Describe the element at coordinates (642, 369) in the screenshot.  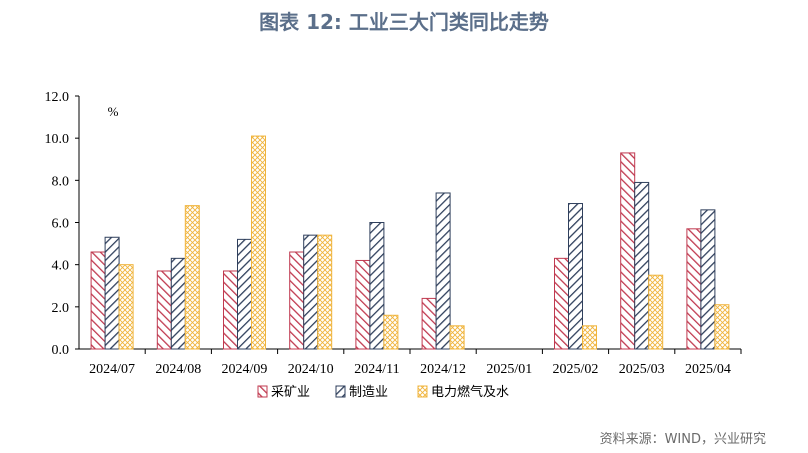
I see `x-tick-label: 2025/03` at that location.